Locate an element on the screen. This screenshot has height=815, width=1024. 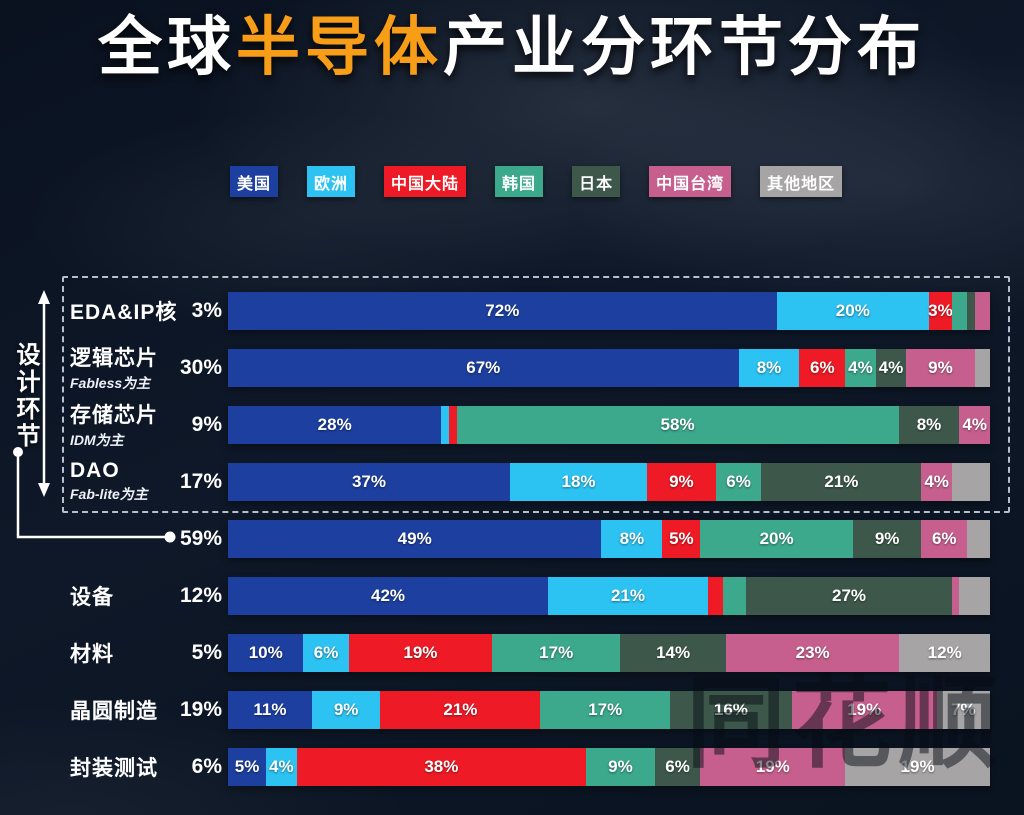
stacked-bar: 49% 8% 5% 20% 9% 6% is located at coordinates (609, 538).